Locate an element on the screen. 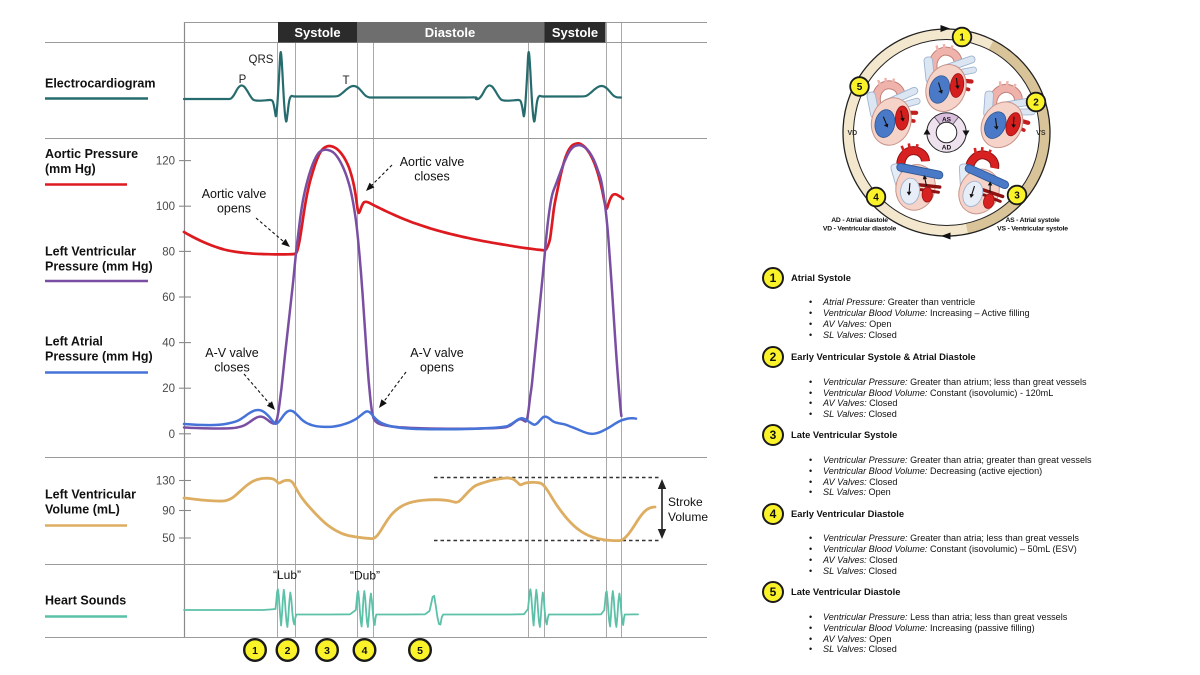 This screenshot has width=1200, height=675. svg-text: (mm Hg) is located at coordinates (70, 169).